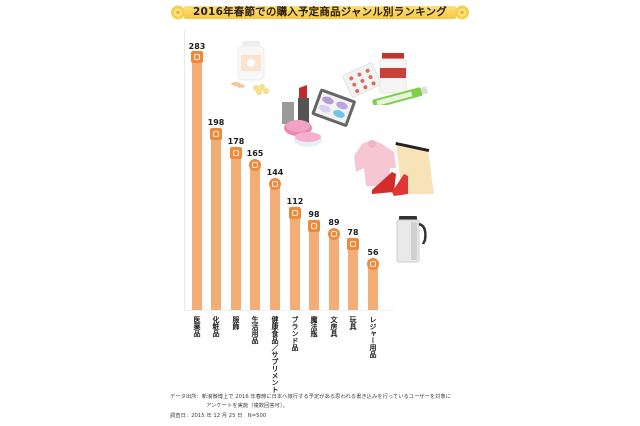  I want to click on chart-title: 2016年春節での購入予定商品ジャンル別ランキング, so click(320, 12).